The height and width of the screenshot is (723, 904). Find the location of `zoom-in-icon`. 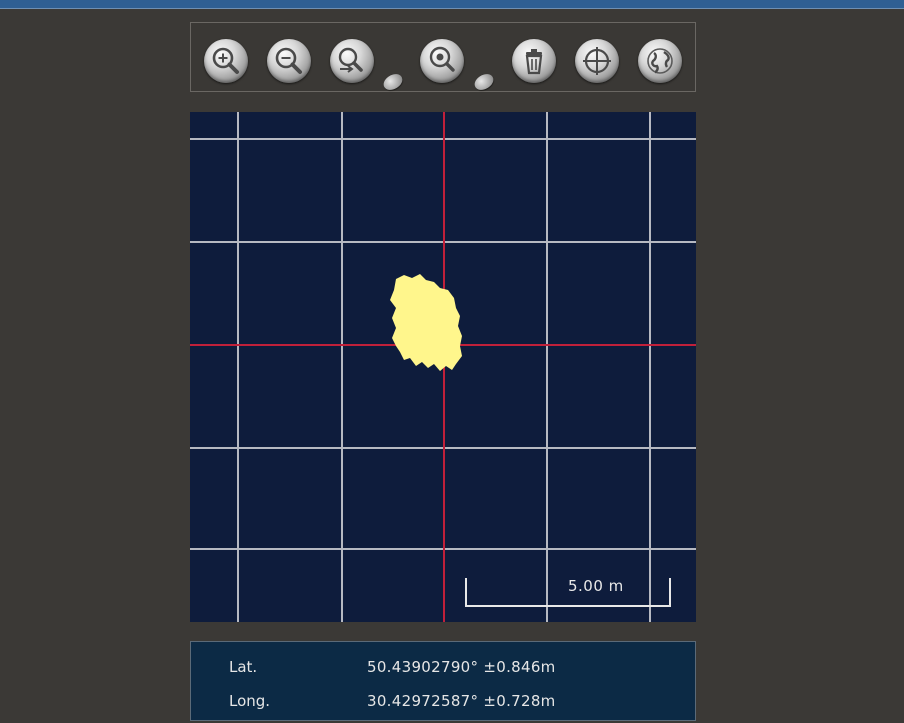

zoom-in-icon is located at coordinates (225, 60).